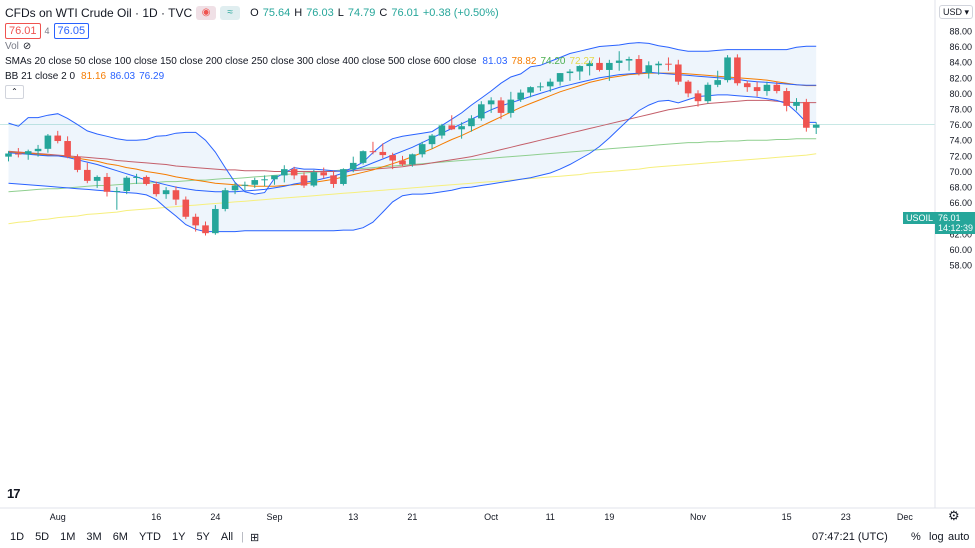  I want to click on tradingview-logo-icon: 17, so click(14, 493).